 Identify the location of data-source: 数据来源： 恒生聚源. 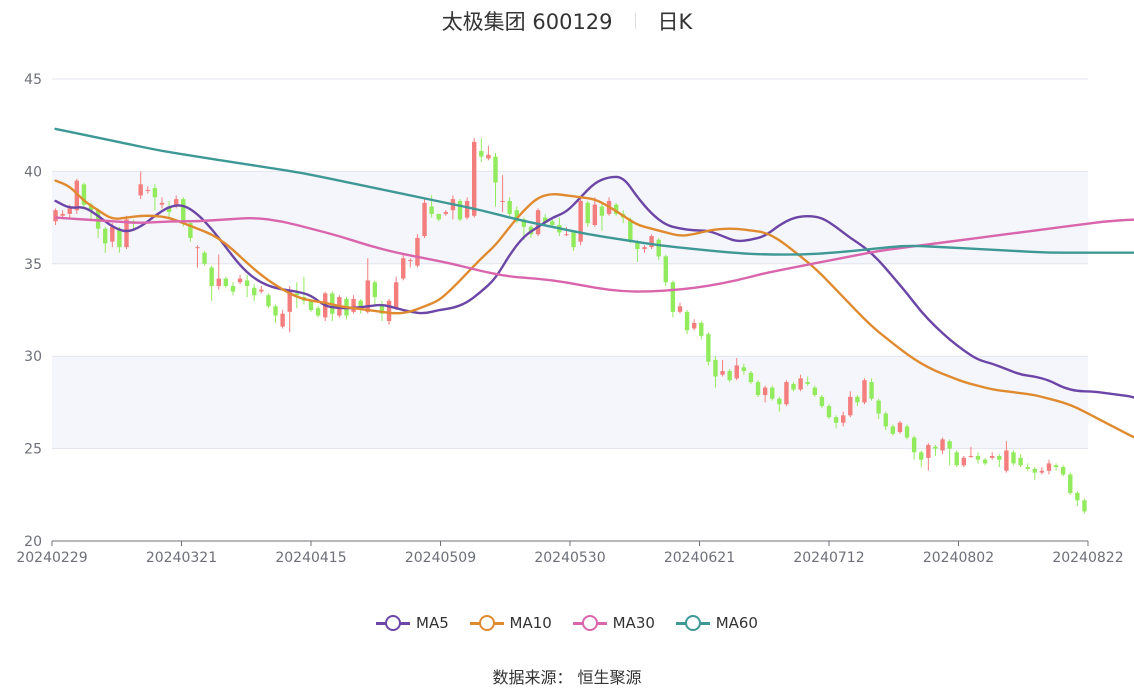
(567, 677).